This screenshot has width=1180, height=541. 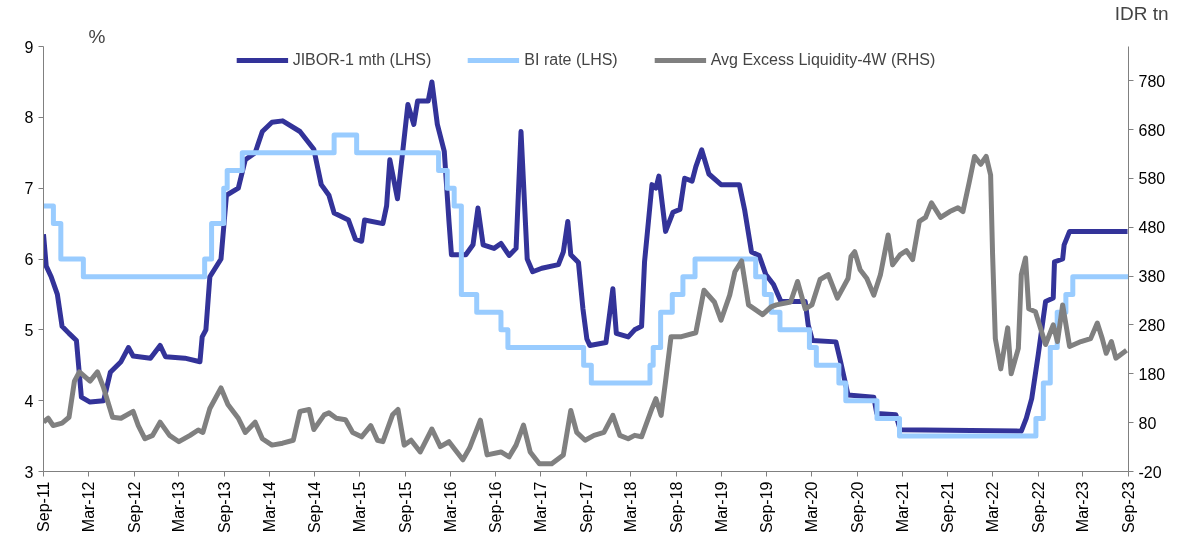 What do you see at coordinates (767, 507) in the screenshot?
I see `x-tick-label: Sep-19` at bounding box center [767, 507].